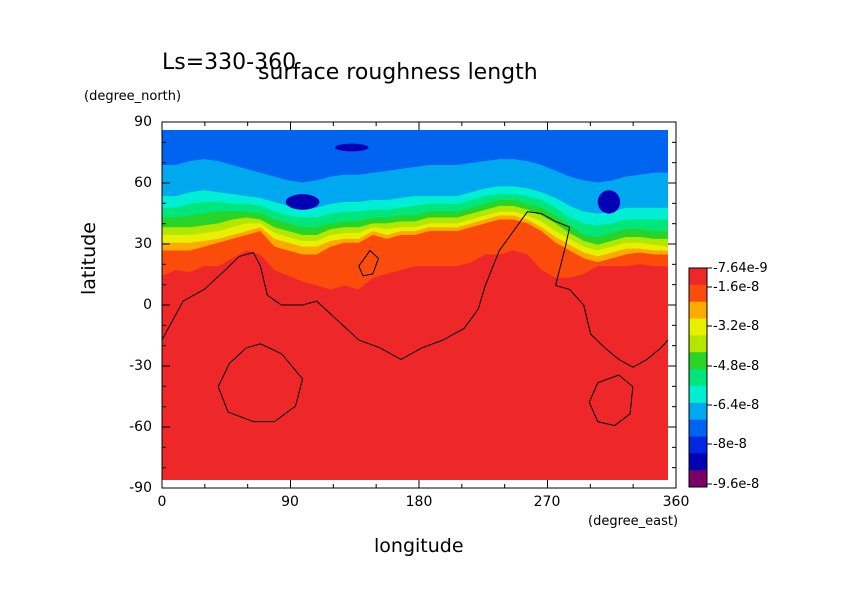  Describe the element at coordinates (140, 488) in the screenshot. I see `y-tick-label: -90` at that location.